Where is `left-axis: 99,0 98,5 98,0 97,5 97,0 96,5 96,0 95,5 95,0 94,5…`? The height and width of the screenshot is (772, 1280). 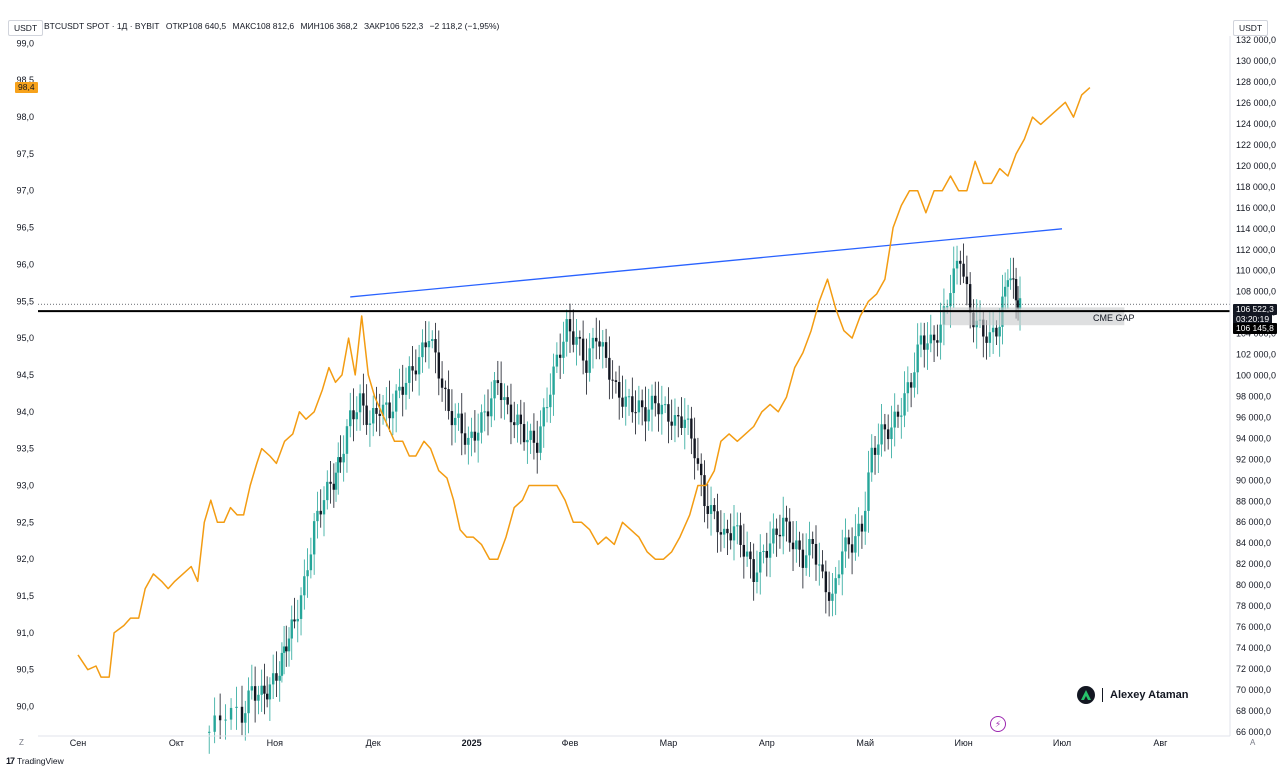
left-axis: 99,0 98,5 98,0 97,5 97,0 96,5 96,0 95,5 95,0 94,5… is located at coordinates (25, 374).